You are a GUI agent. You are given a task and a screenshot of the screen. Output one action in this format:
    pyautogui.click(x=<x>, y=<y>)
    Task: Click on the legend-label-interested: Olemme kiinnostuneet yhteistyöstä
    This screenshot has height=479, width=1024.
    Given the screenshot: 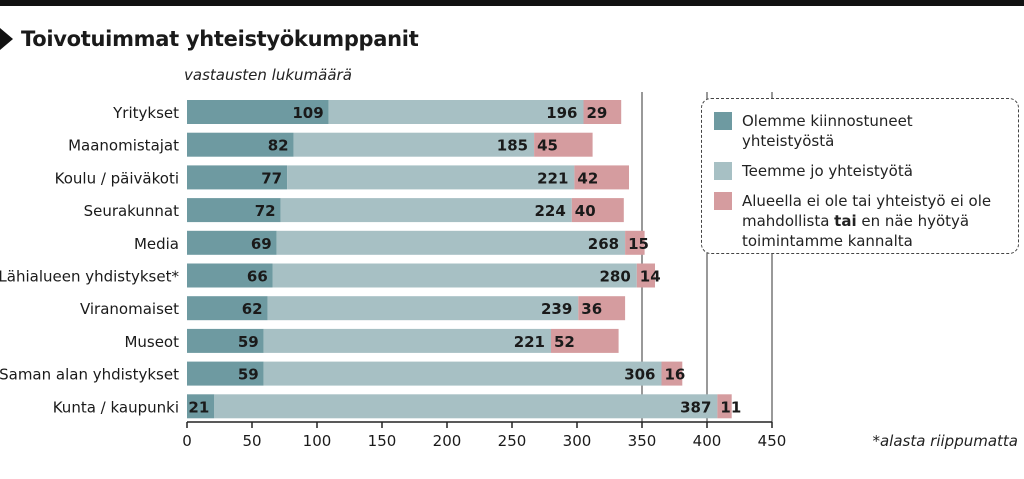 What is the action you would take?
    pyautogui.click(x=827, y=131)
    